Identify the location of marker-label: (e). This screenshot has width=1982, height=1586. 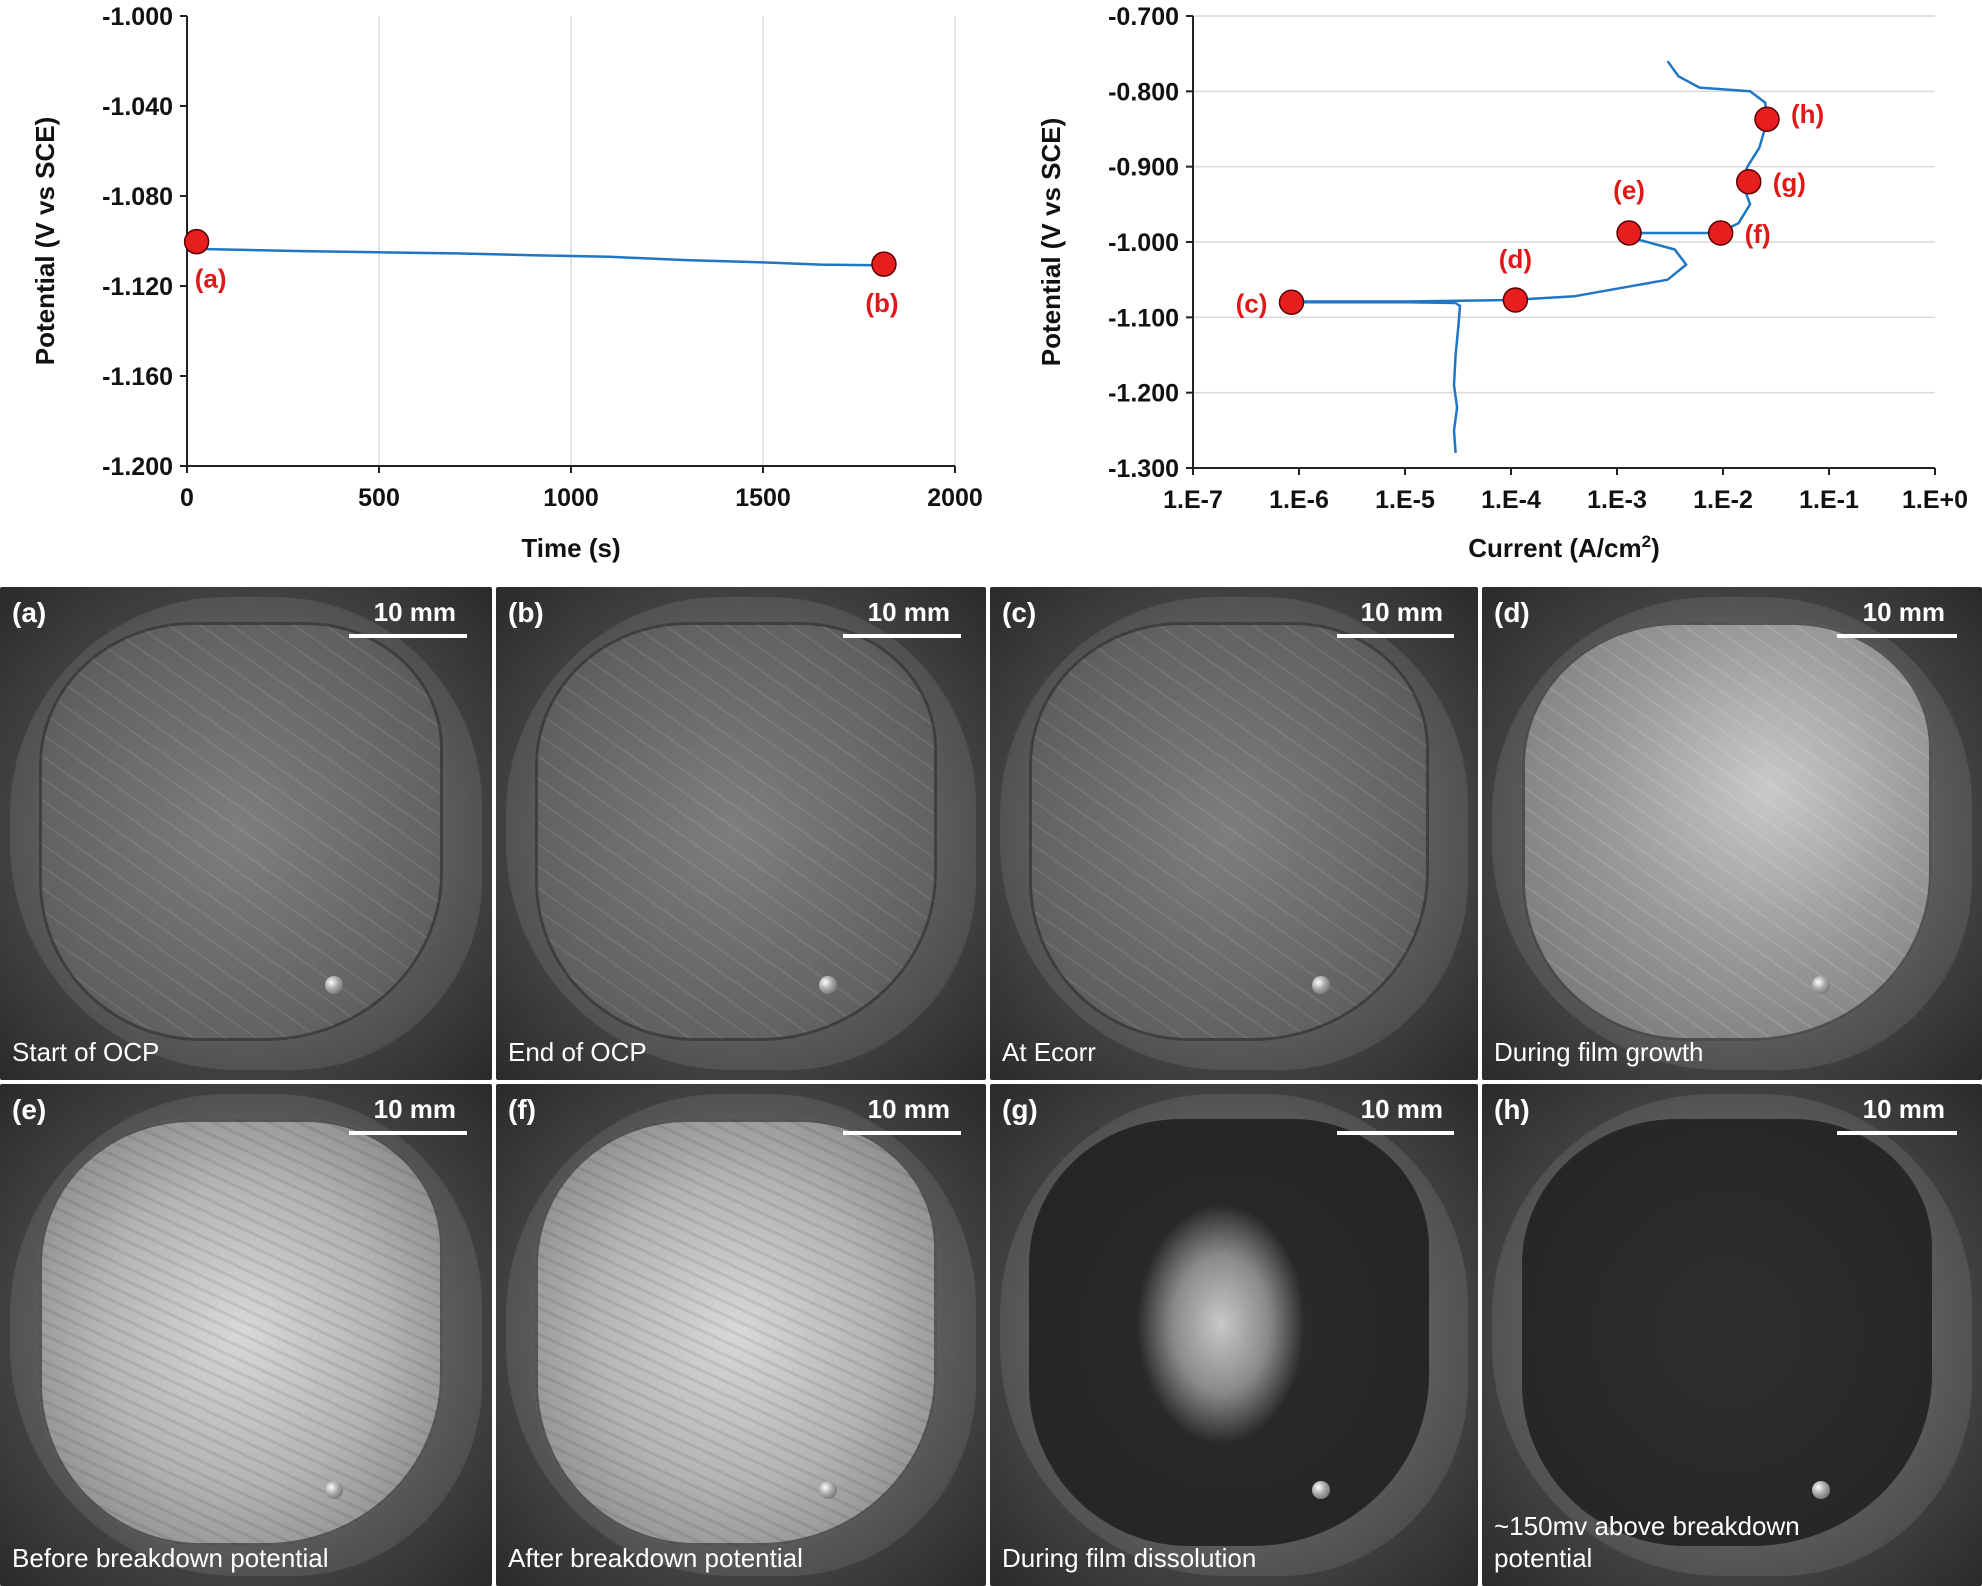
(1629, 190).